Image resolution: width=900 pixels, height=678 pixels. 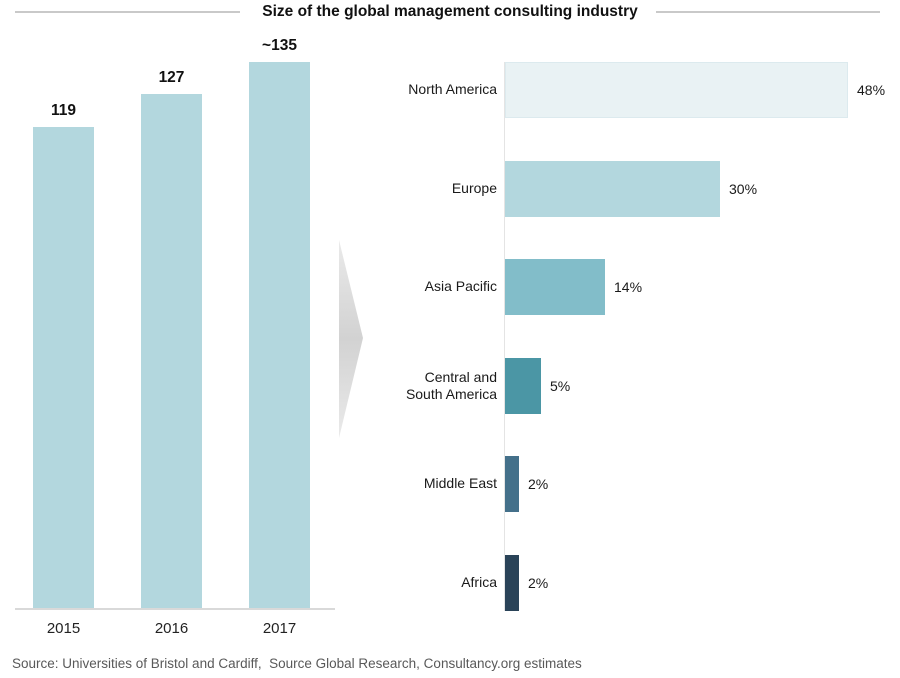 What do you see at coordinates (351, 339) in the screenshot?
I see `transition-arrow-icon` at bounding box center [351, 339].